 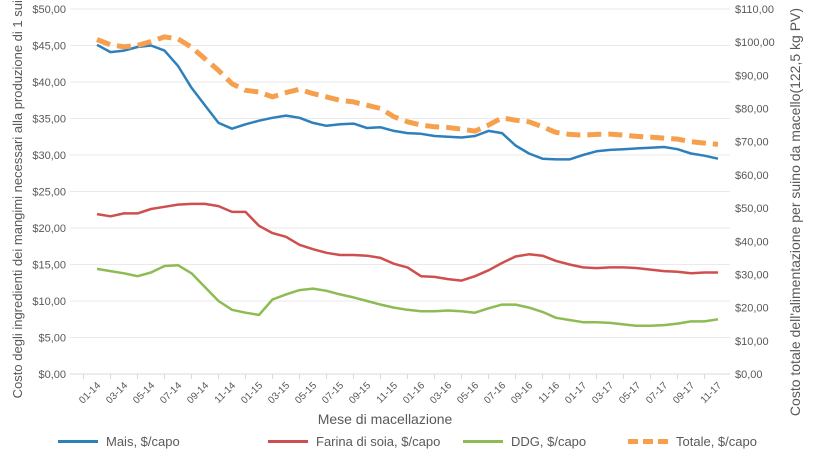 What do you see at coordinates (143, 441) in the screenshot?
I see `legend-label: Mais, $/capo` at bounding box center [143, 441].